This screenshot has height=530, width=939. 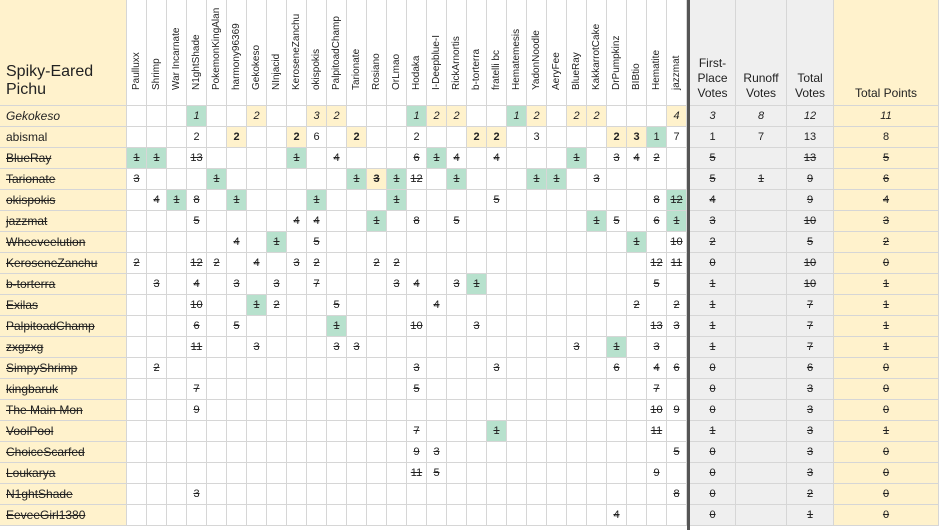 I want to click on row-name-cell: jazzmat, so click(x=63, y=221).